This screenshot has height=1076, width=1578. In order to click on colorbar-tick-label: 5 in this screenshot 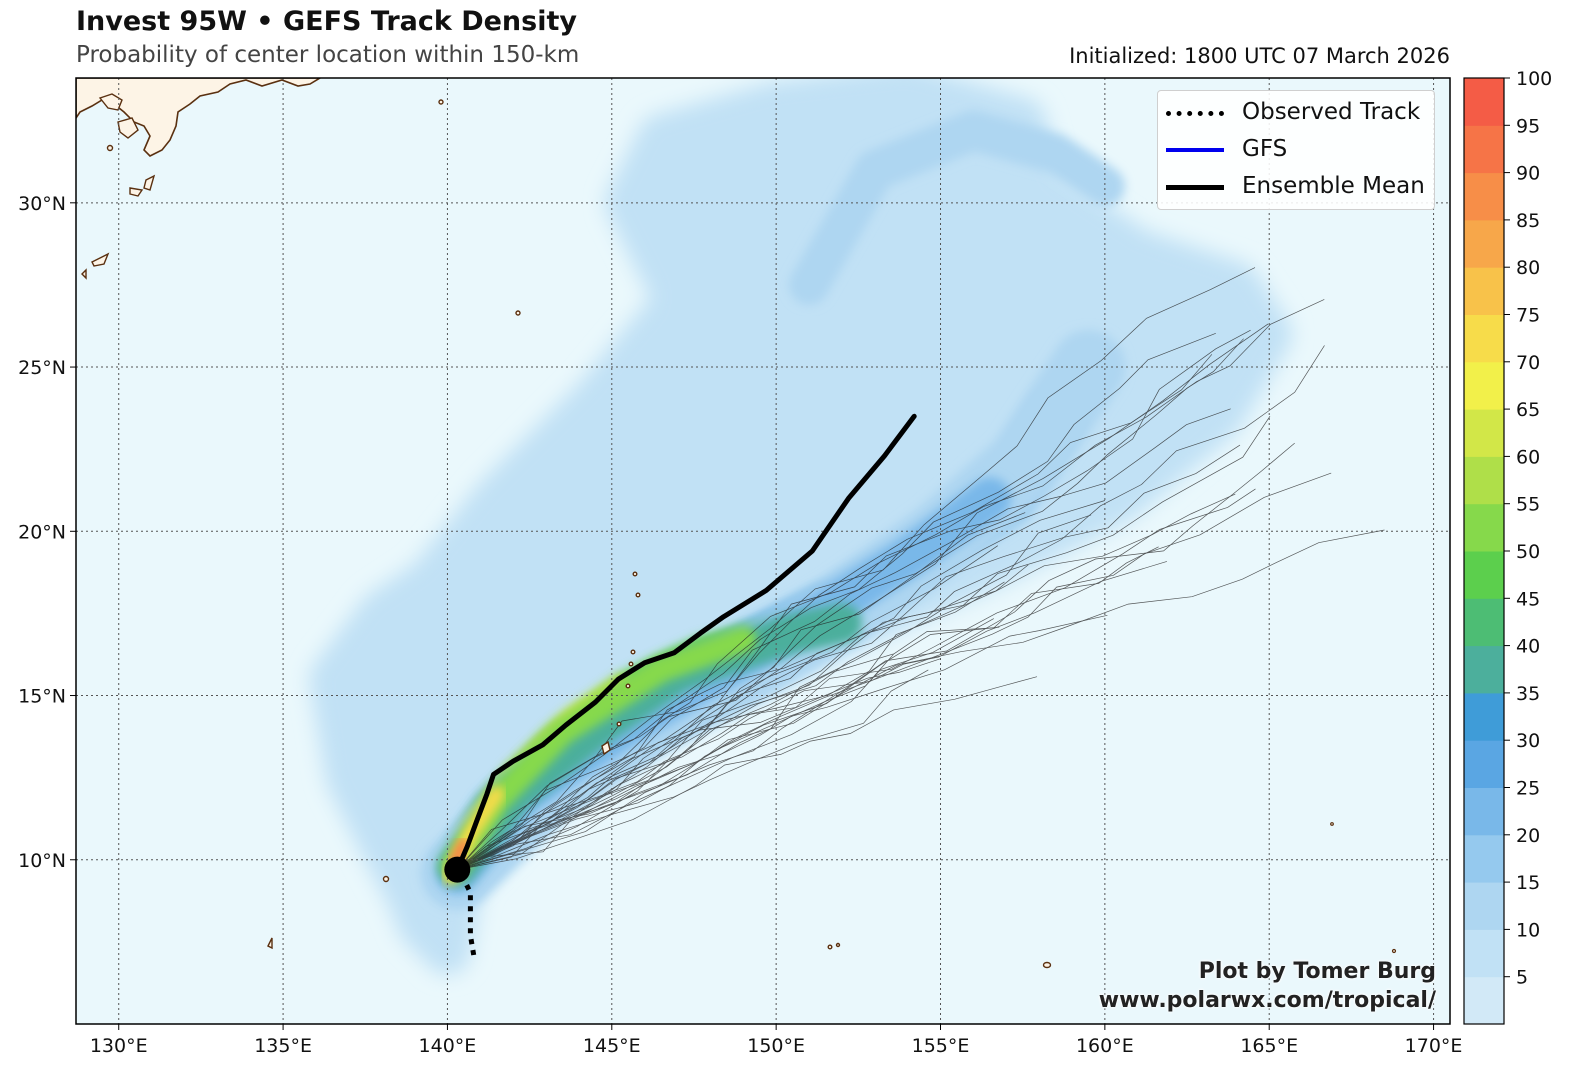, I will do `click(1522, 978)`.